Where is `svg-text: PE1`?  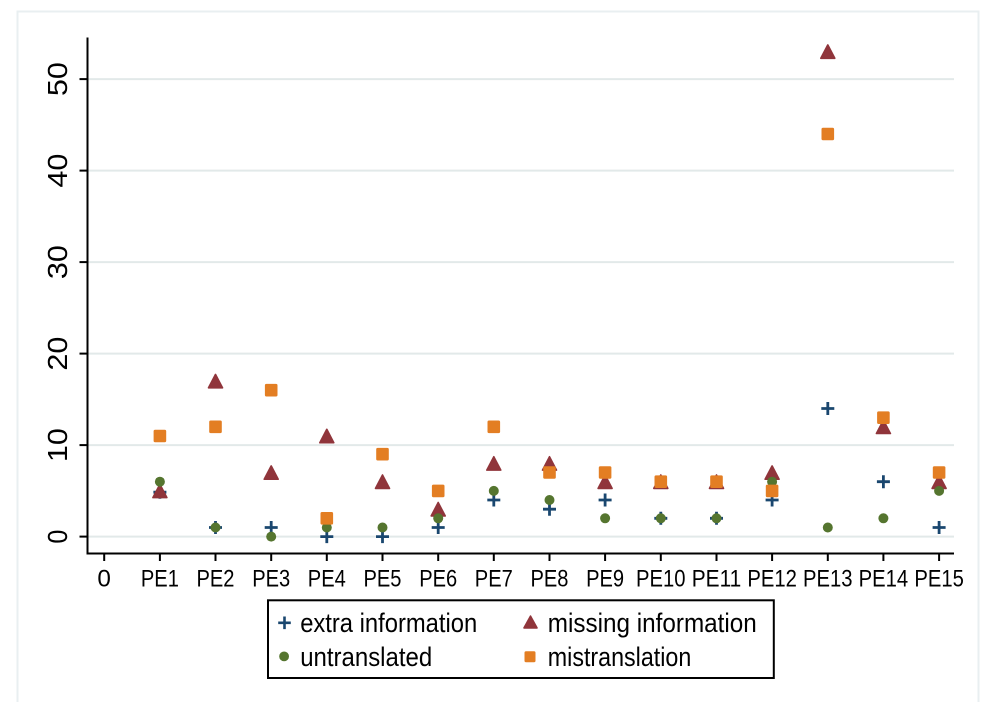
svg-text: PE1 is located at coordinates (160, 579).